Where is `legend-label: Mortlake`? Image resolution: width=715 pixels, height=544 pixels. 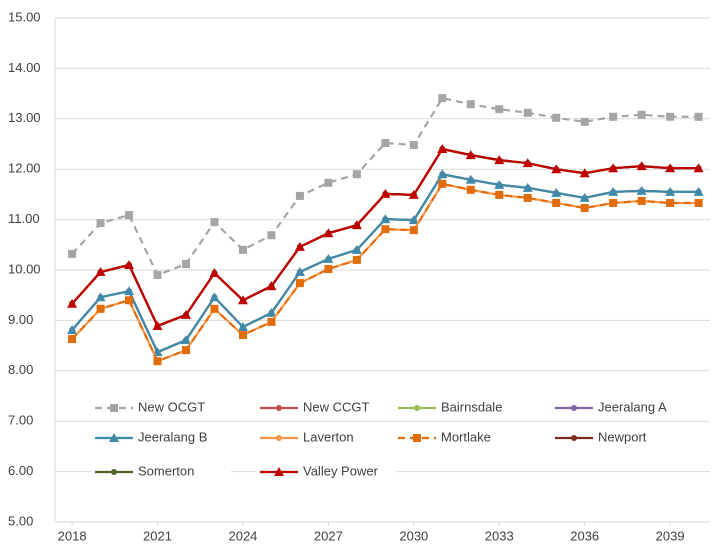
legend-label: Mortlake is located at coordinates (466, 436).